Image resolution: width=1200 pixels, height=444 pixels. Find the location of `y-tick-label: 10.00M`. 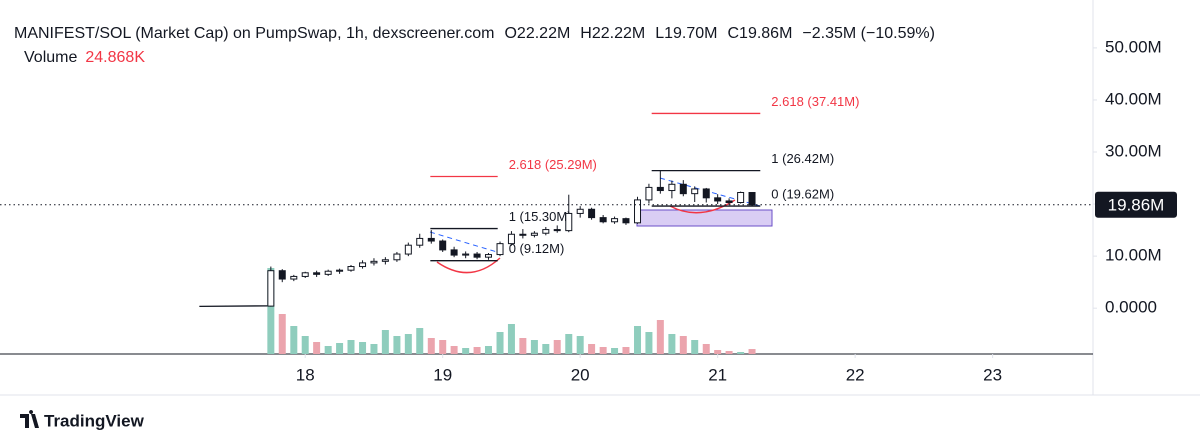

y-tick-label: 10.00M is located at coordinates (1133, 255).